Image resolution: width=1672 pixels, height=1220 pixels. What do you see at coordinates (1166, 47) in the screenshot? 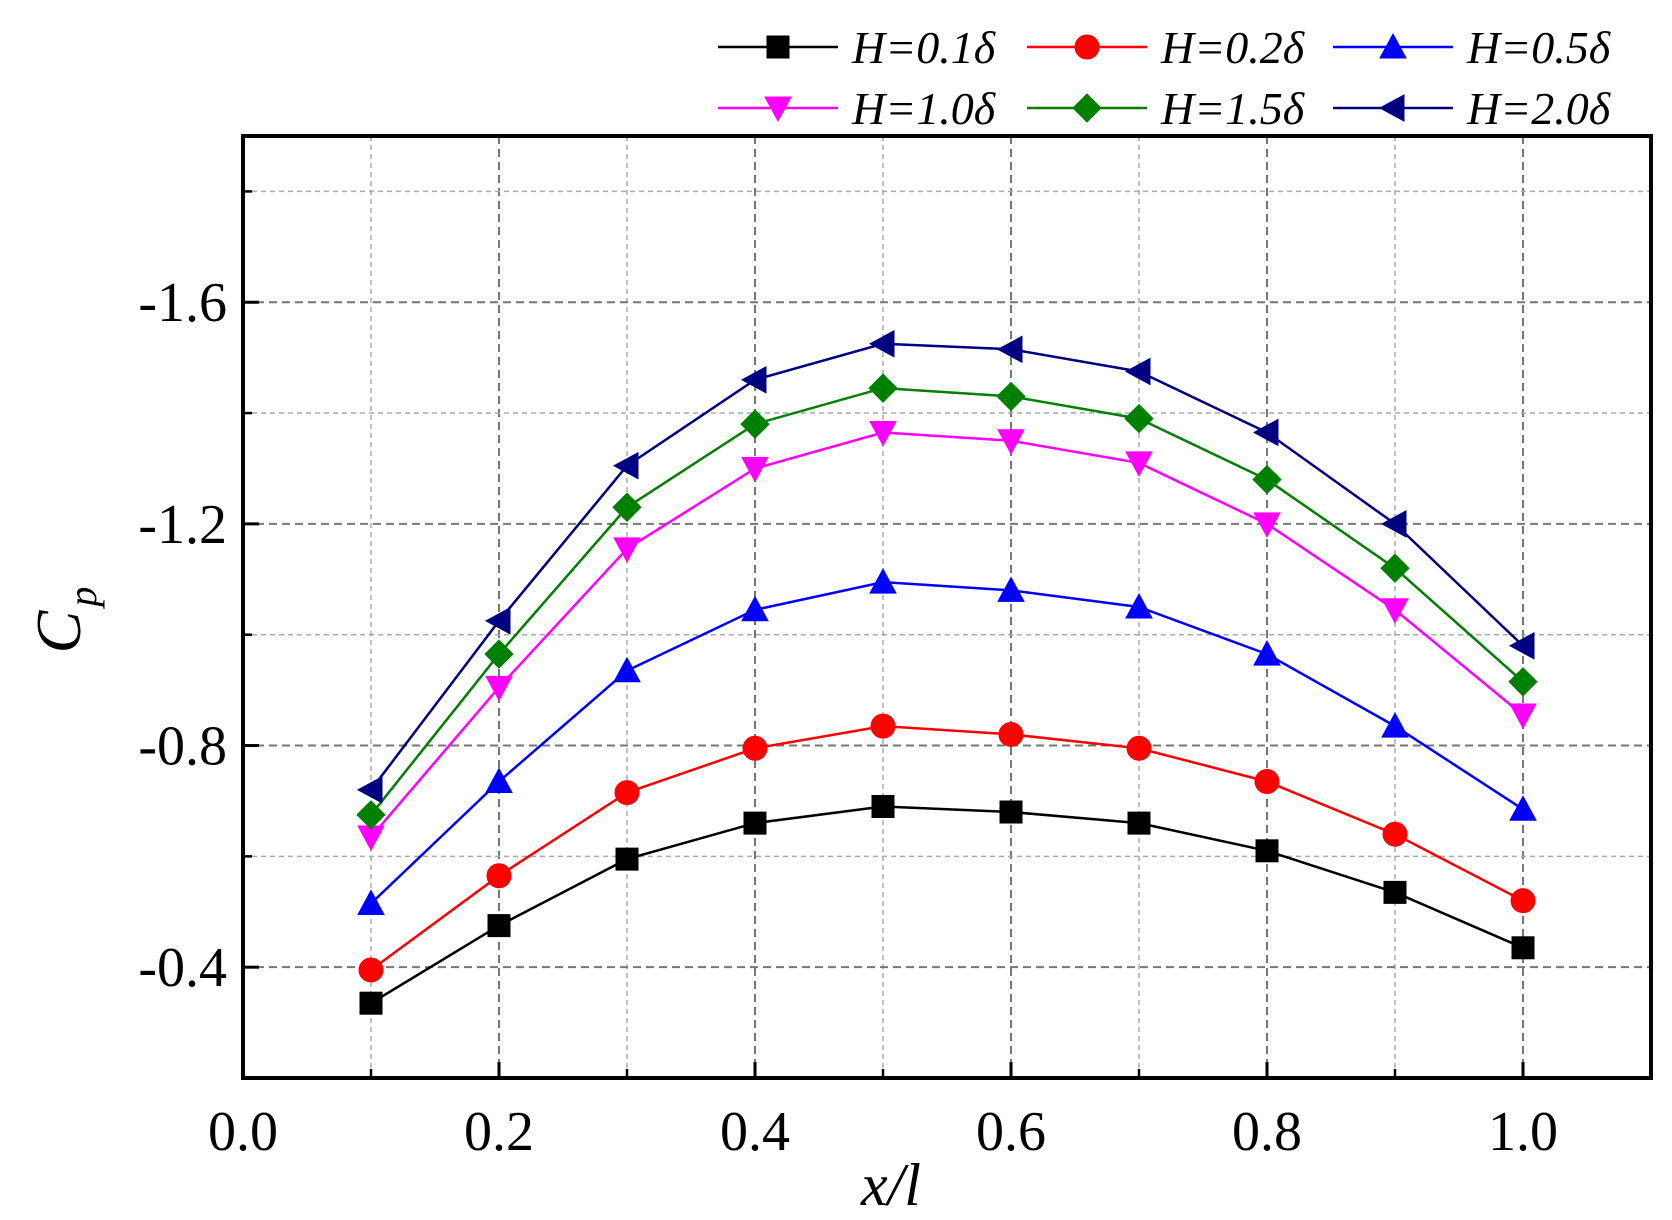
I see `legend-item: H=0.2δ` at bounding box center [1166, 47].